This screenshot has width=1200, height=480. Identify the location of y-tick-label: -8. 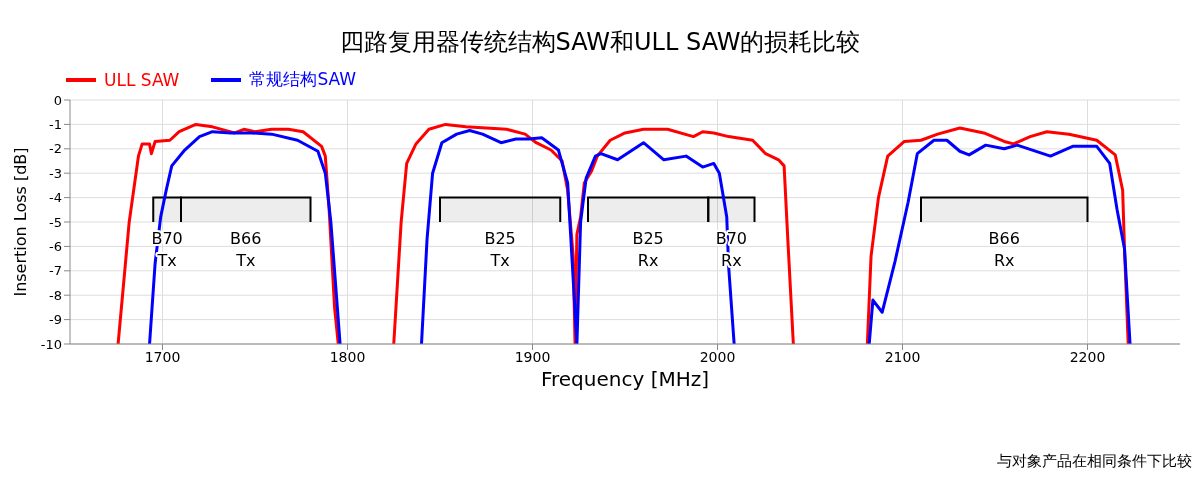
(55, 295).